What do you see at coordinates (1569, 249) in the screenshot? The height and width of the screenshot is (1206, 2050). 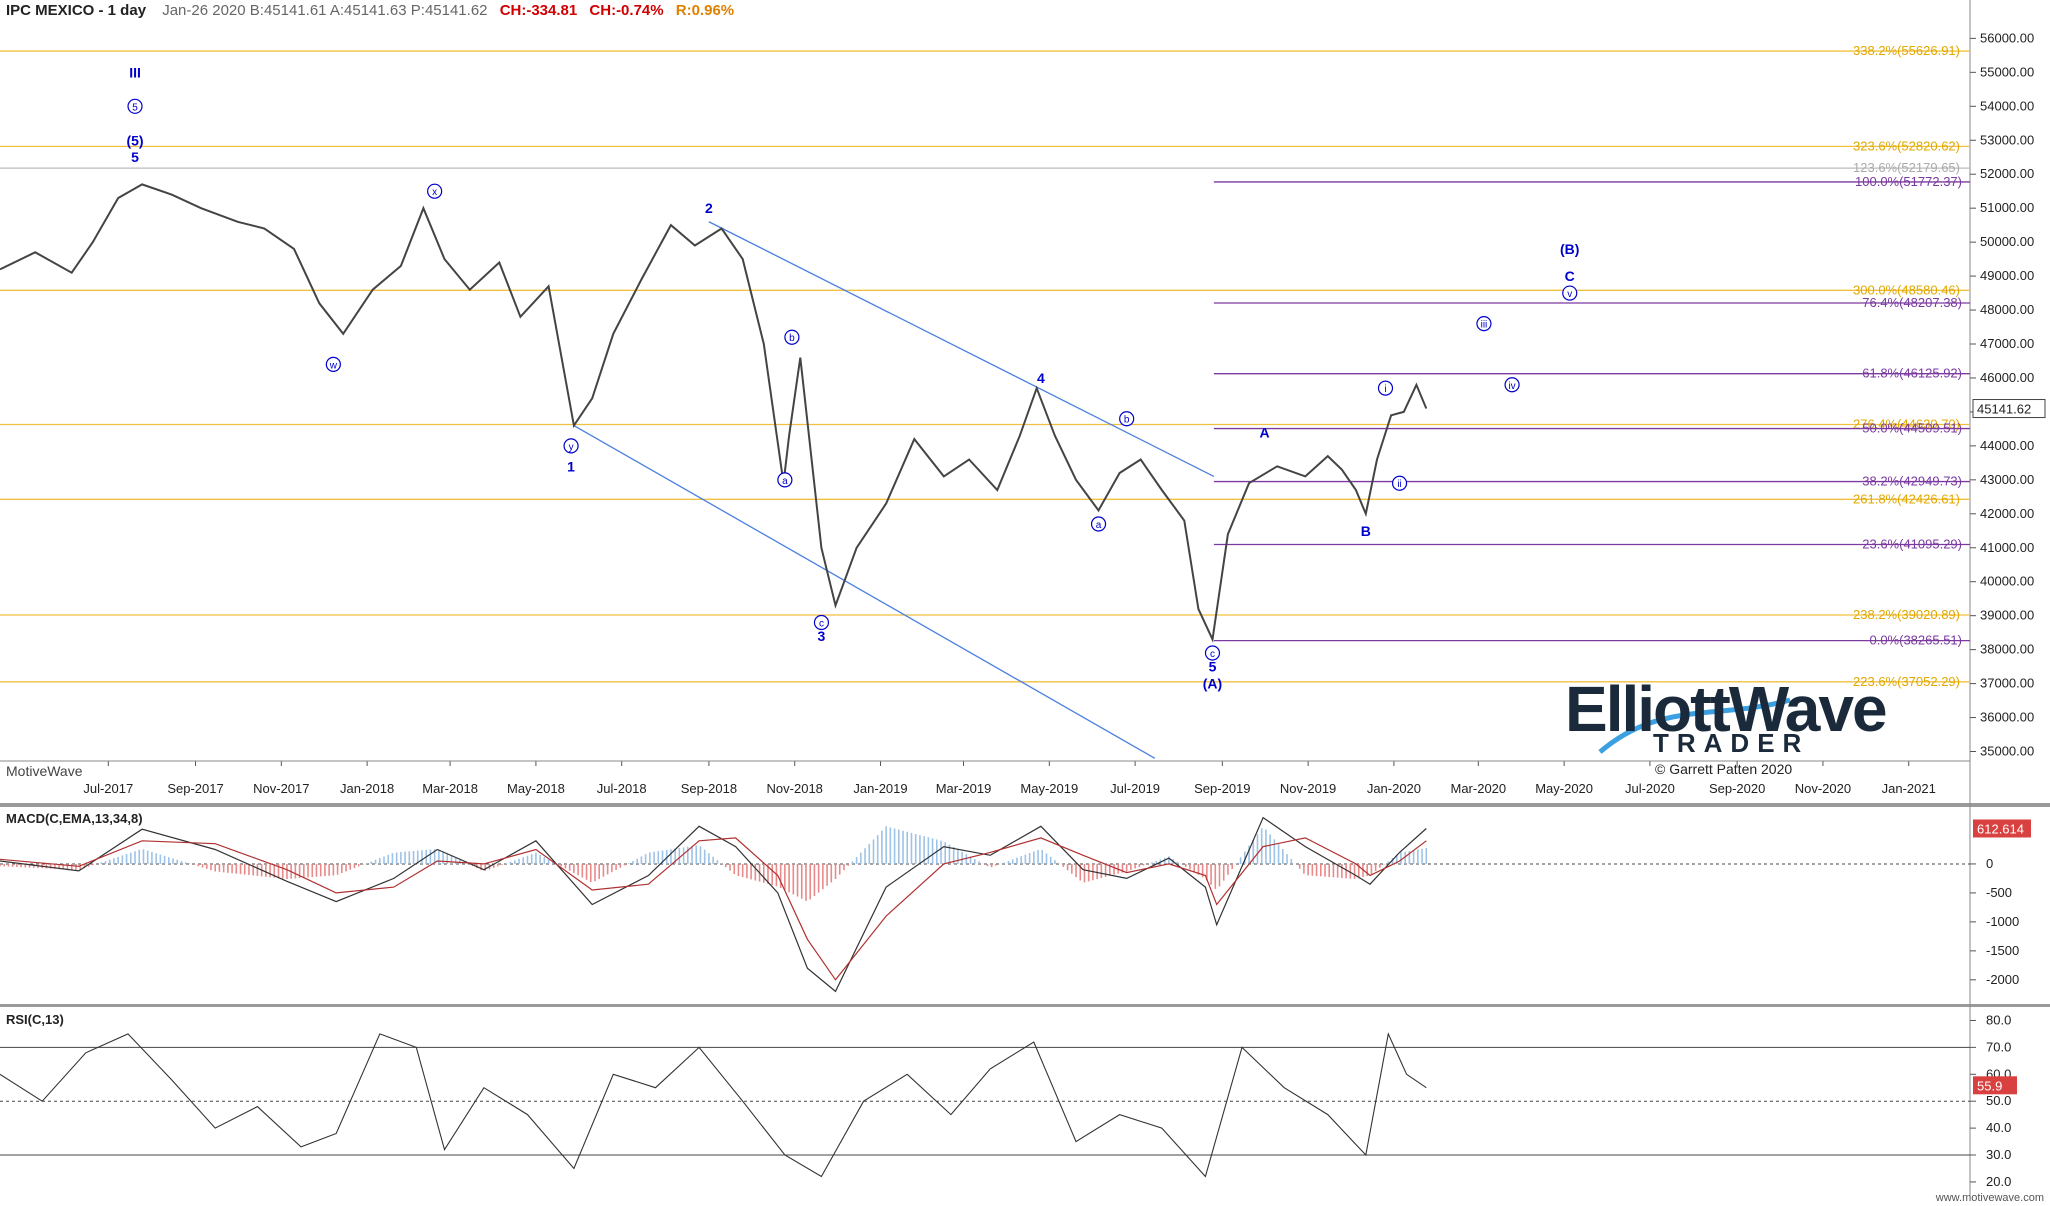 I see `wave-label: (B)` at bounding box center [1569, 249].